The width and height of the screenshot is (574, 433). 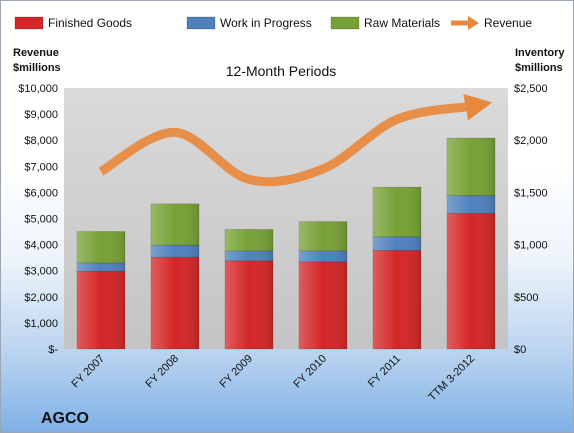 I want to click on chart-subtitle: 12-Month Periods, so click(x=281, y=71).